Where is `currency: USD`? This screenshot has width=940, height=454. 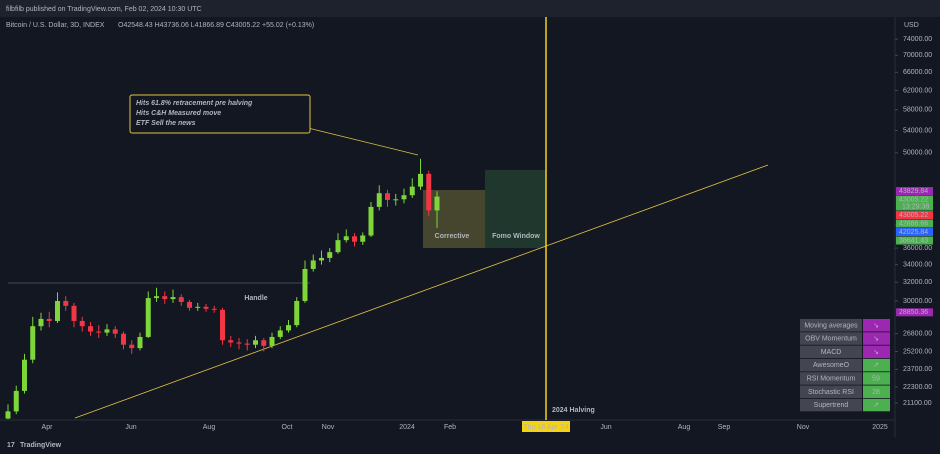 currency: USD is located at coordinates (911, 25).